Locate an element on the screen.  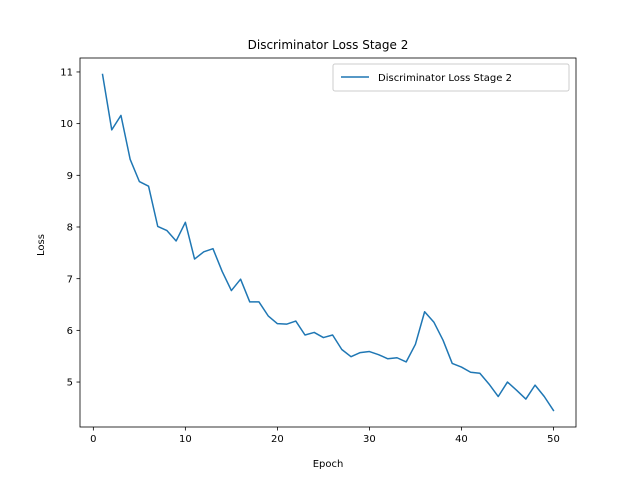
y-tick-label: 11 is located at coordinates (66, 73).